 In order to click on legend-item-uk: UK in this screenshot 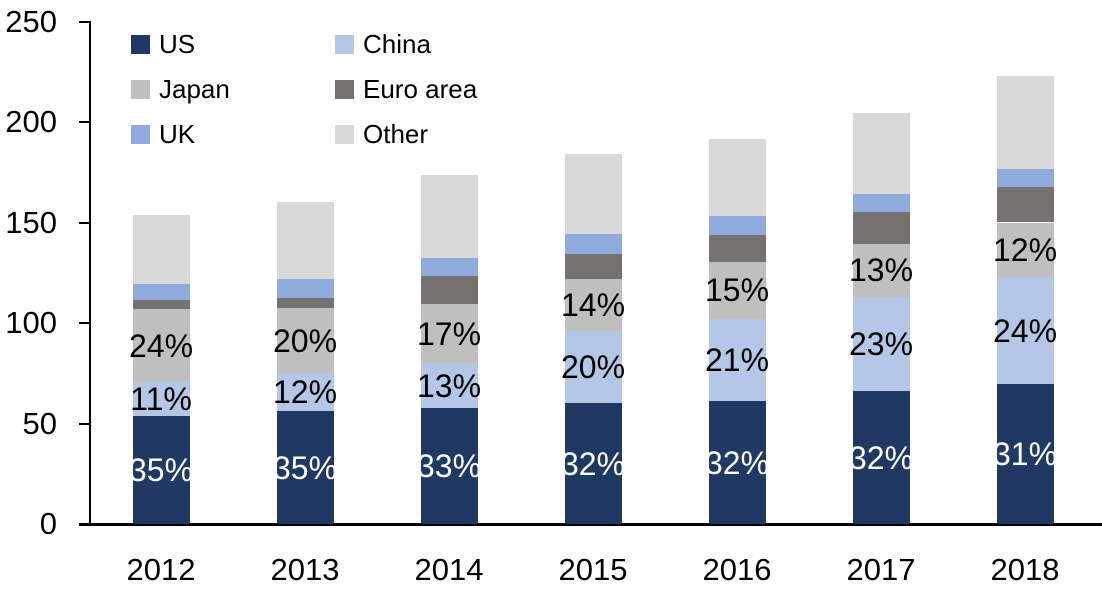, I will do `click(163, 134)`.